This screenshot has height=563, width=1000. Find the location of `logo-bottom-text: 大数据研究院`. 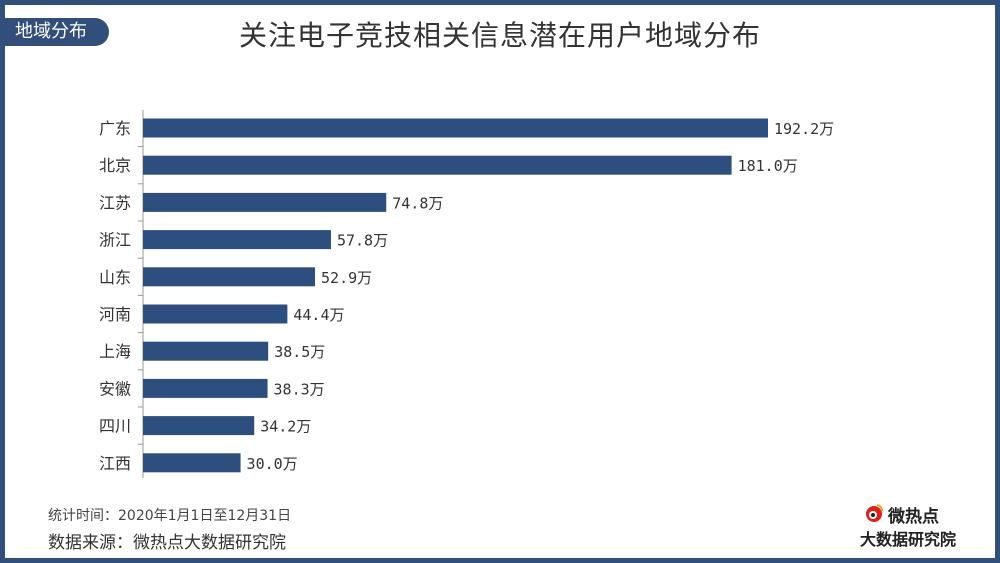

logo-bottom-text: 大数据研究院 is located at coordinates (908, 539).